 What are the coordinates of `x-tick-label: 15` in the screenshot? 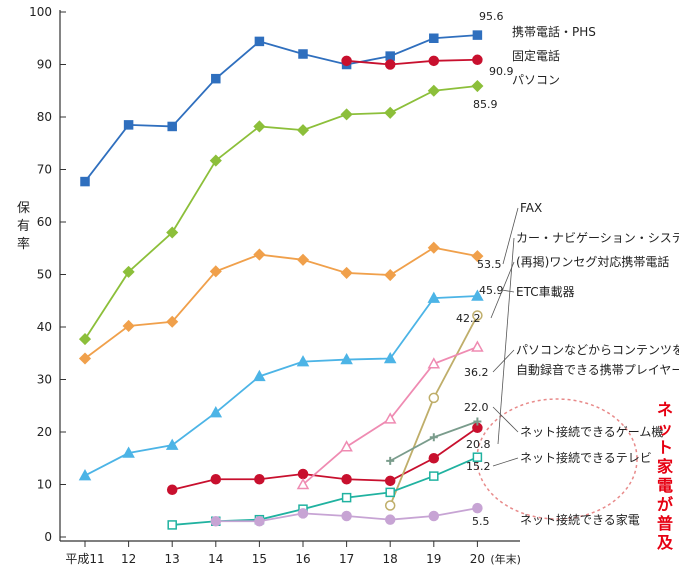 It's located at (259, 559).